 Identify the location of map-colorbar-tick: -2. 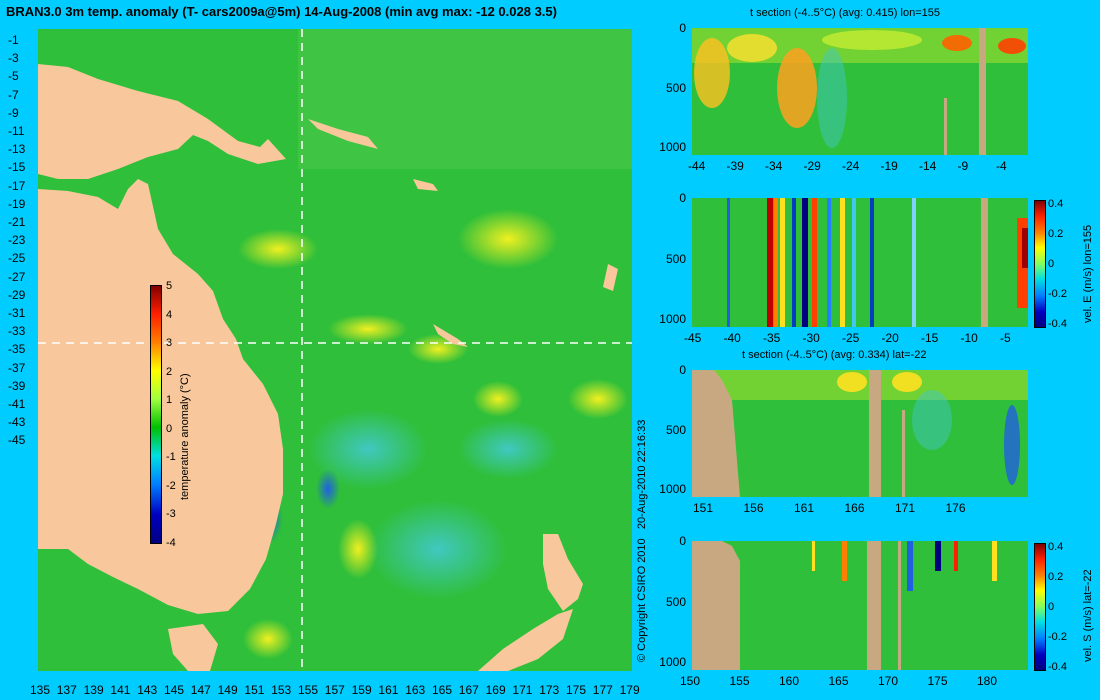
(171, 485).